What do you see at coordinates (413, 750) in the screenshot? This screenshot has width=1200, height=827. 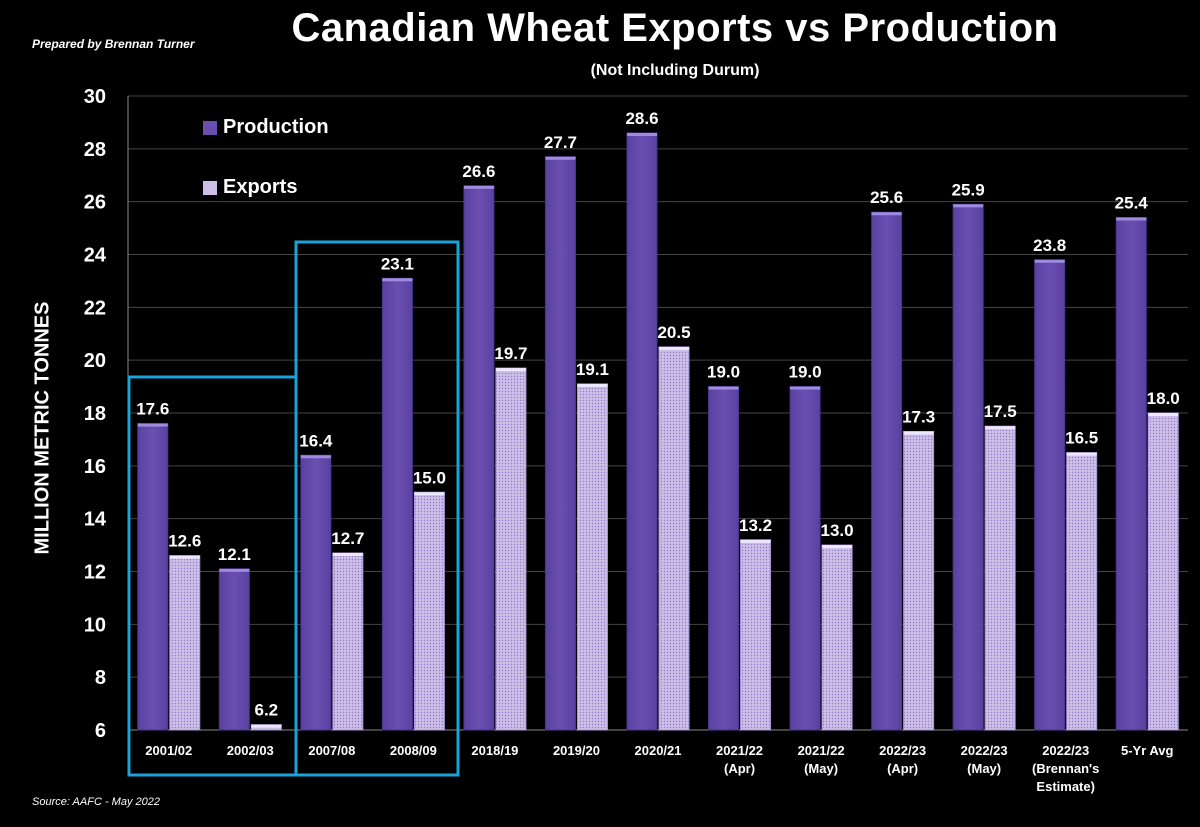 I see `x-tick-label: 2008/09` at bounding box center [413, 750].